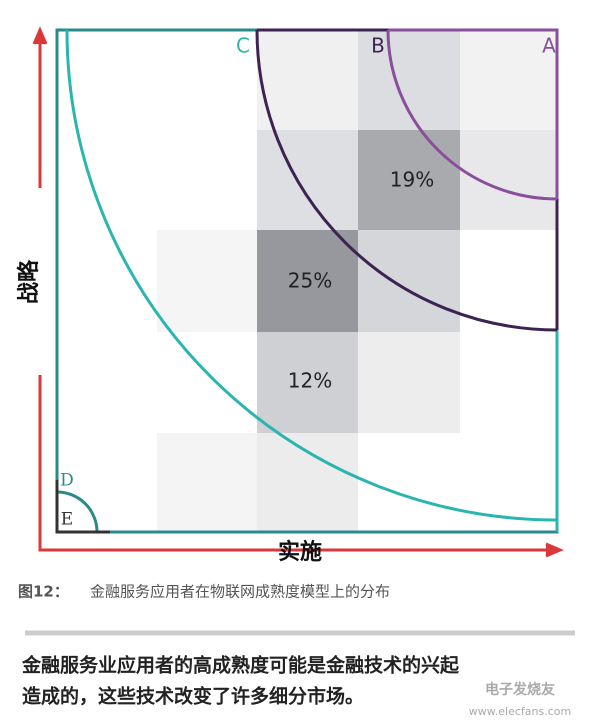  What do you see at coordinates (243, 46) in the screenshot?
I see `zone-label: C` at bounding box center [243, 46].